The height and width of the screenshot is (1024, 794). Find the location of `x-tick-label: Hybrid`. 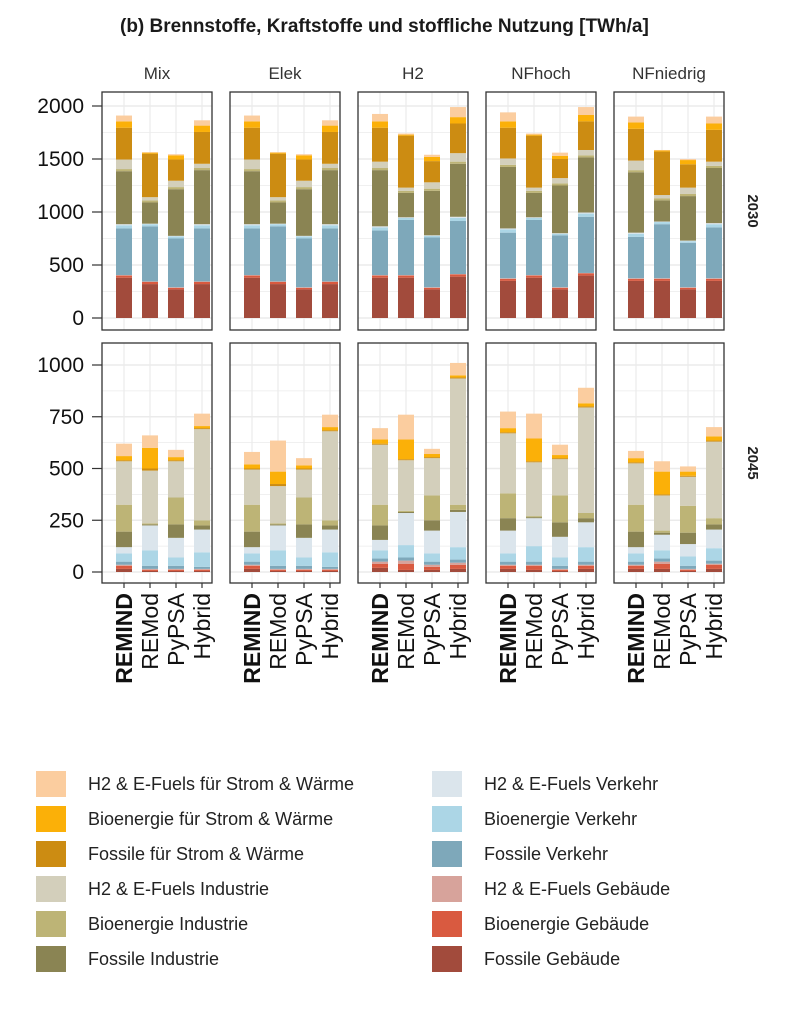

x-tick-label: Hybrid is located at coordinates (458, 626).